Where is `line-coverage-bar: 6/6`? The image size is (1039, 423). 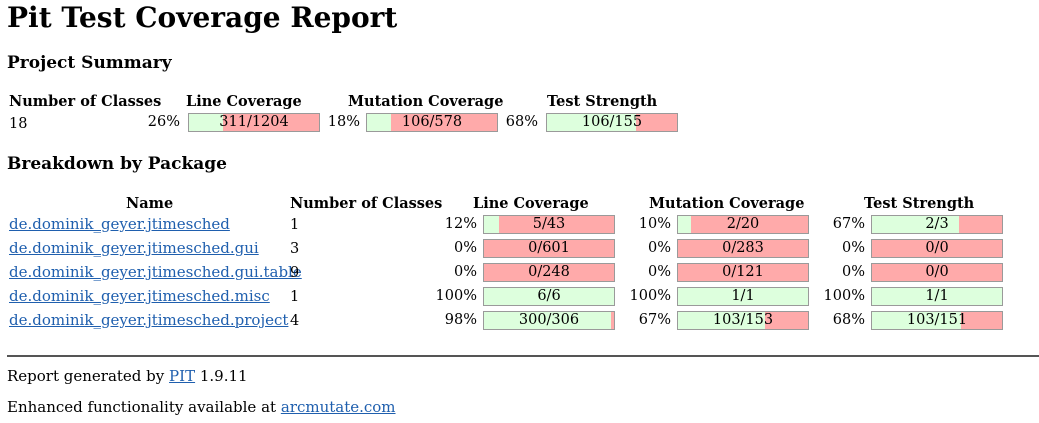
line-coverage-bar: 6/6 is located at coordinates (549, 296).